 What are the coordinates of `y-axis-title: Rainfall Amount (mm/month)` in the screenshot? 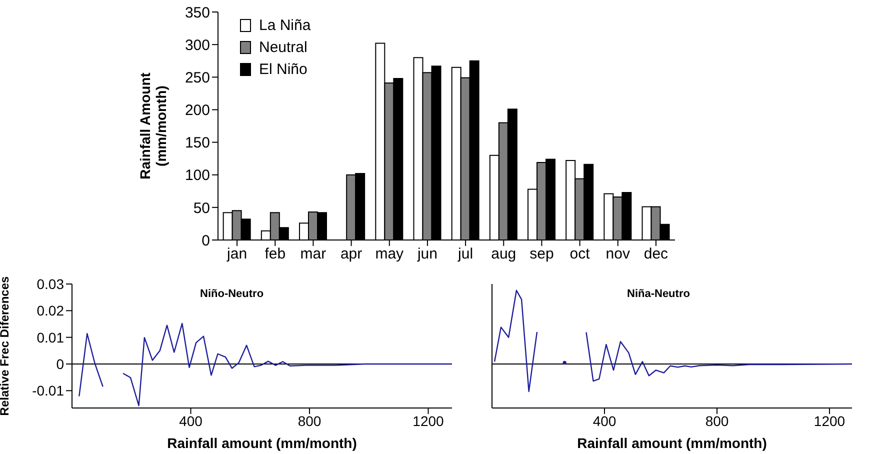 It's located at (153, 126).